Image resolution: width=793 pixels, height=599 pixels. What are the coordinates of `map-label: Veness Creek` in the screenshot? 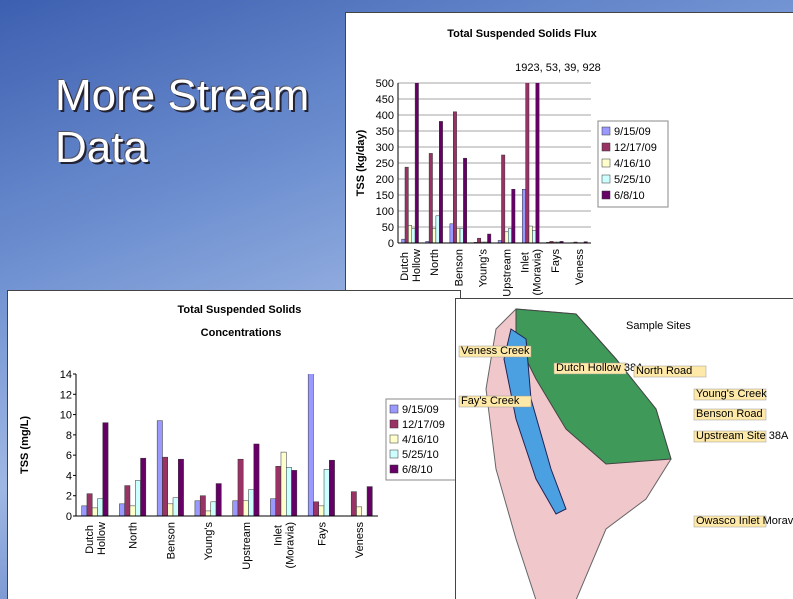 It's located at (495, 351).